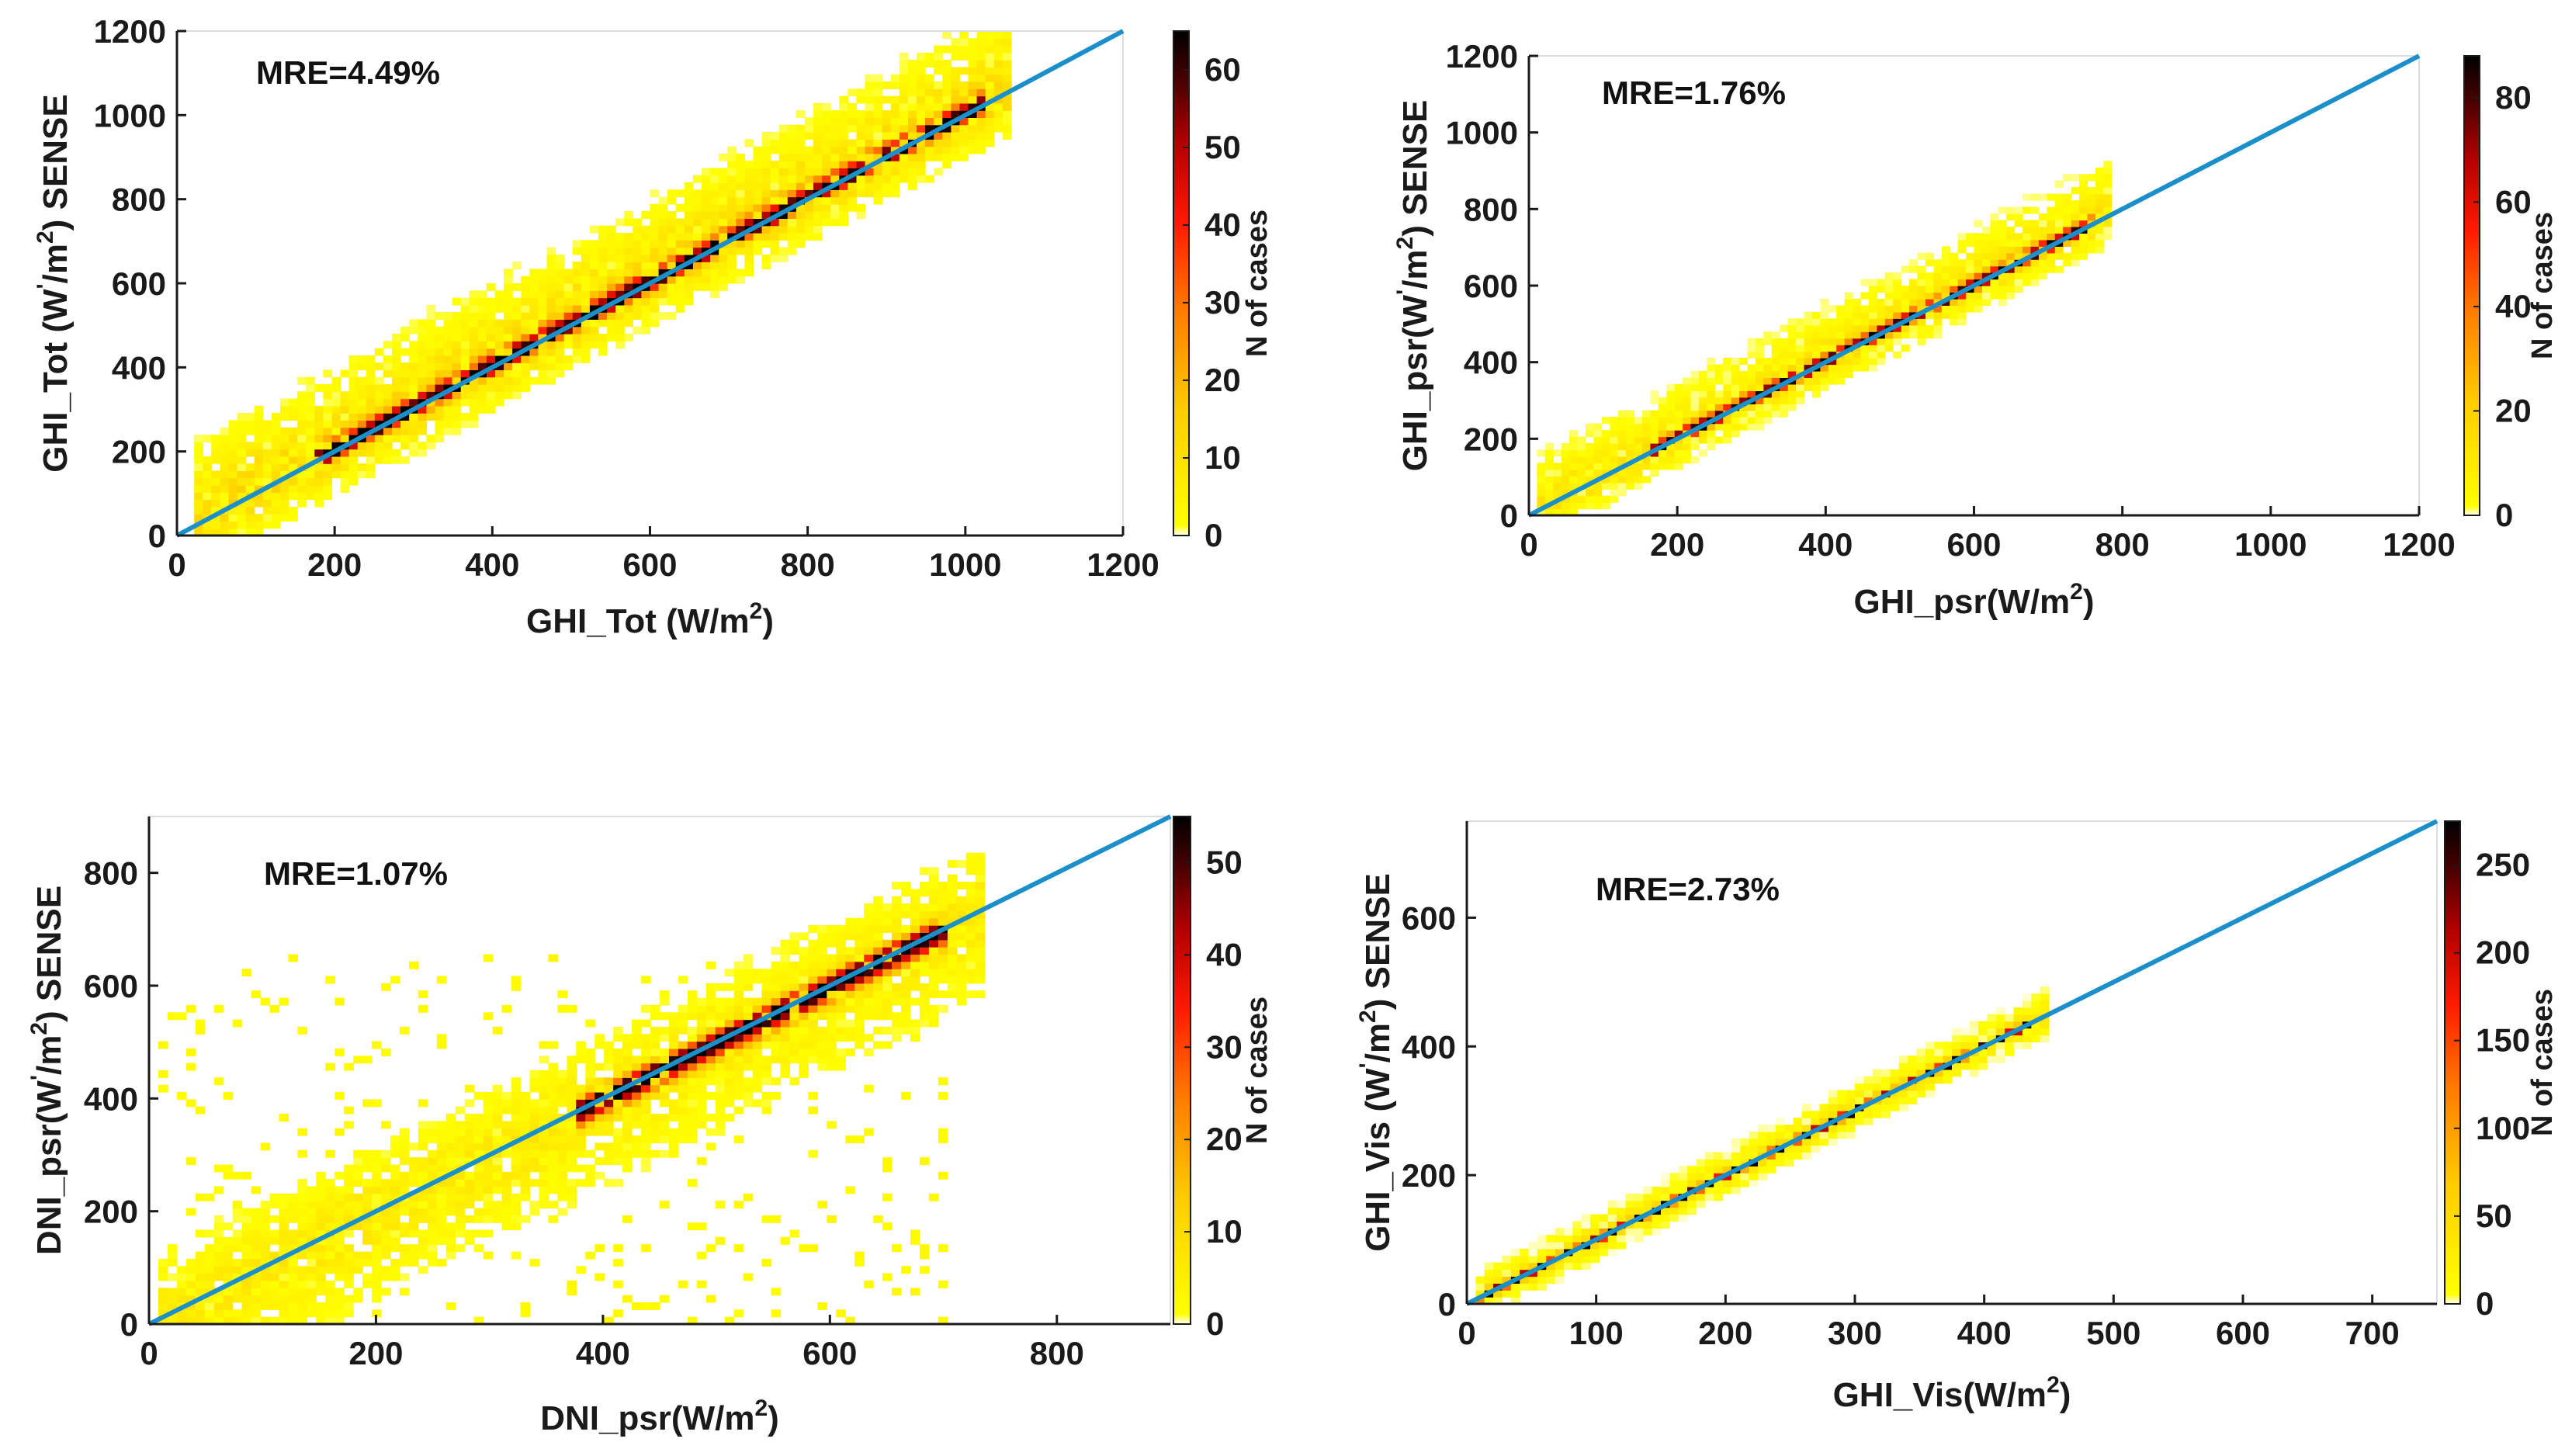 The height and width of the screenshot is (1456, 2565). Describe the element at coordinates (1413, 286) in the screenshot. I see `y-axis-title: GHI_psr(W'/m2) SENSE` at that location.